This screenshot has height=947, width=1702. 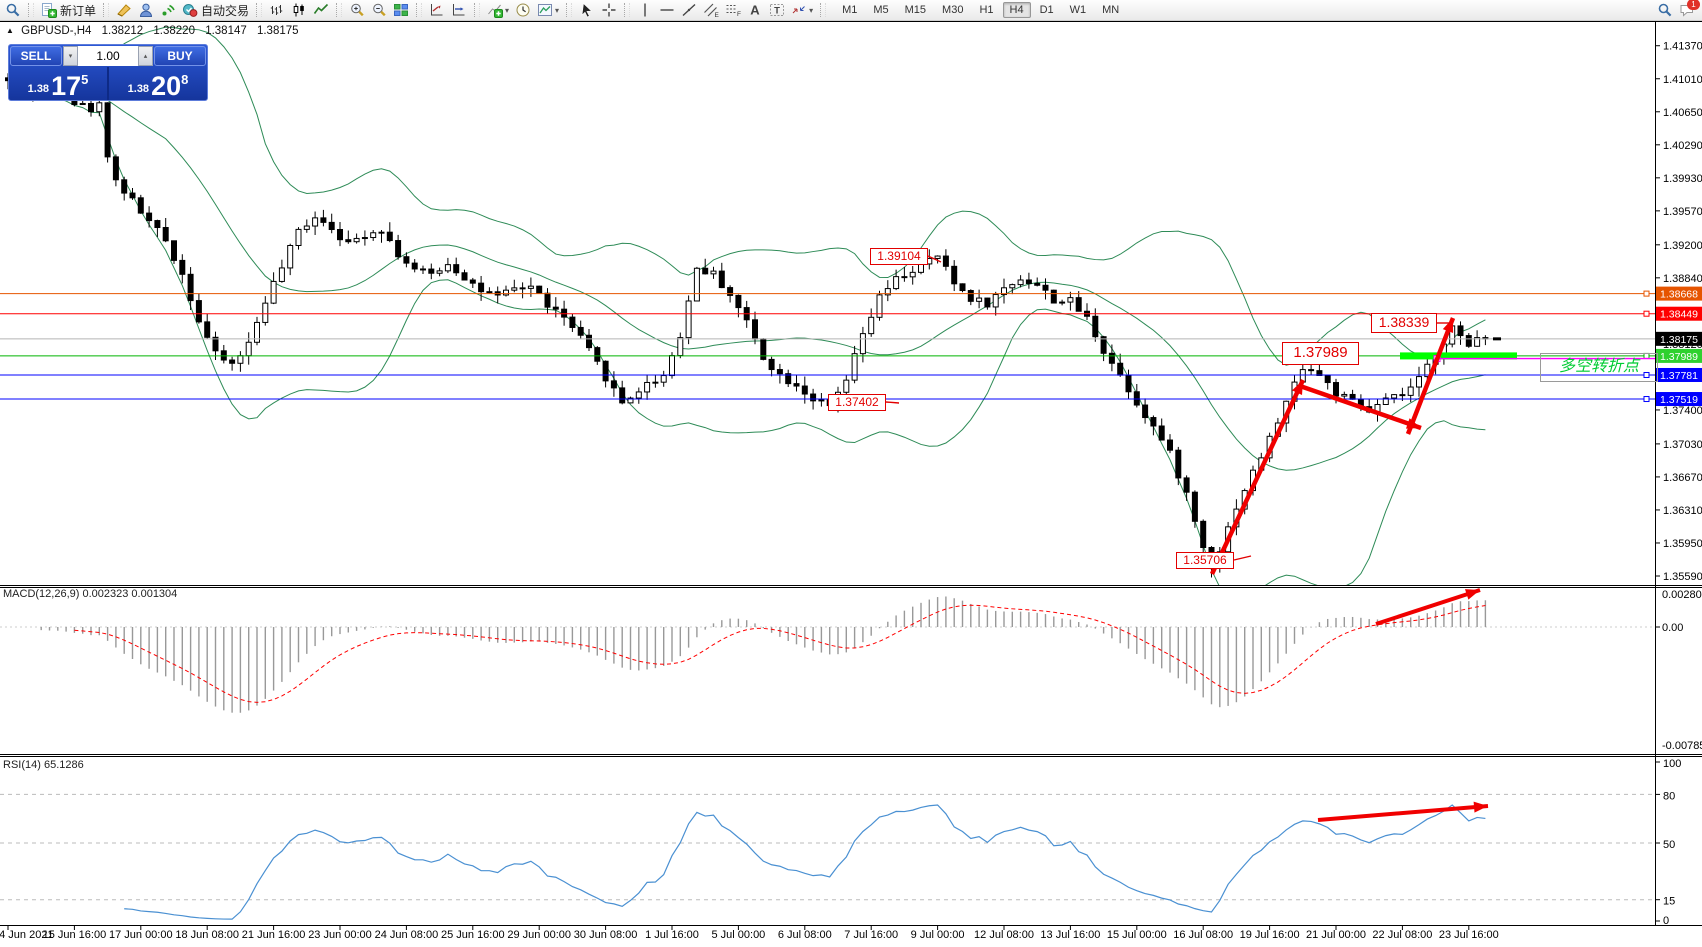 I want to click on period-clock-icon, so click(x=523, y=10).